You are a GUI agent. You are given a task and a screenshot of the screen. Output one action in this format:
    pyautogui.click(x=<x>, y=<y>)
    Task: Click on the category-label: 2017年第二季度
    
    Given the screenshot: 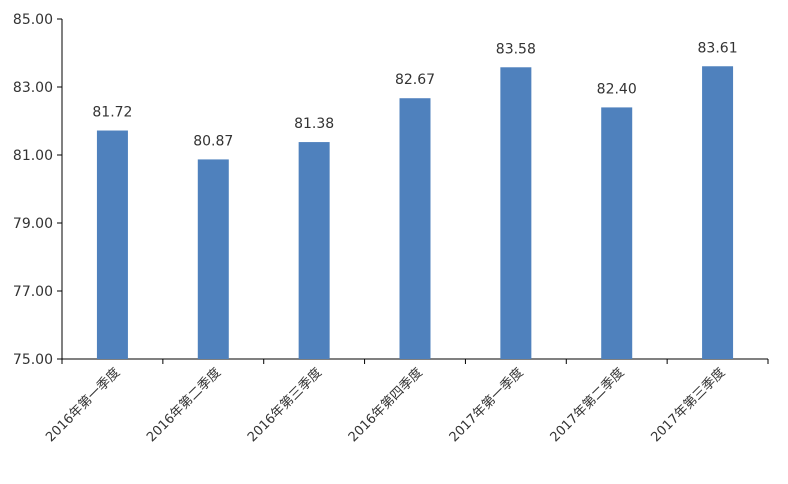 What is the action you would take?
    pyautogui.click(x=587, y=405)
    